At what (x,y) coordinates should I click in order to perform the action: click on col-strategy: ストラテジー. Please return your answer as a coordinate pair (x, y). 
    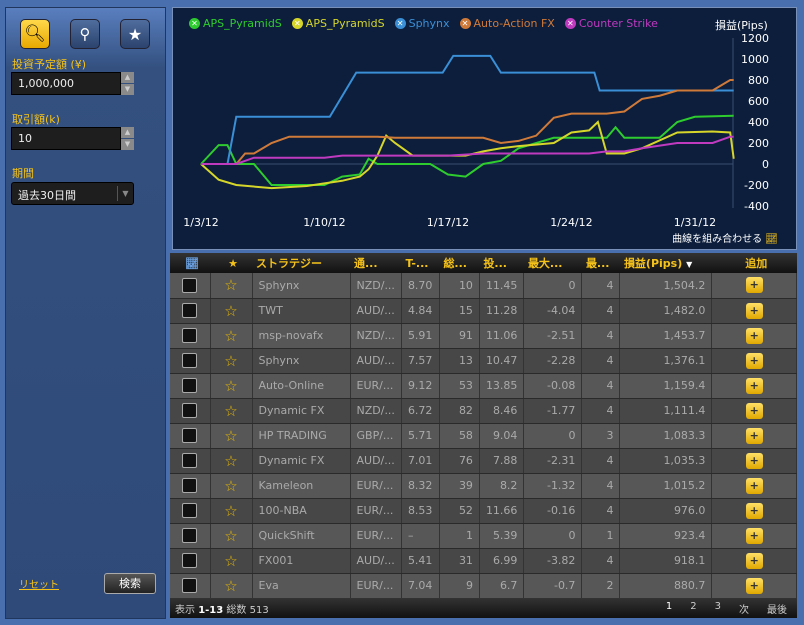
    Looking at the image, I should click on (301, 263).